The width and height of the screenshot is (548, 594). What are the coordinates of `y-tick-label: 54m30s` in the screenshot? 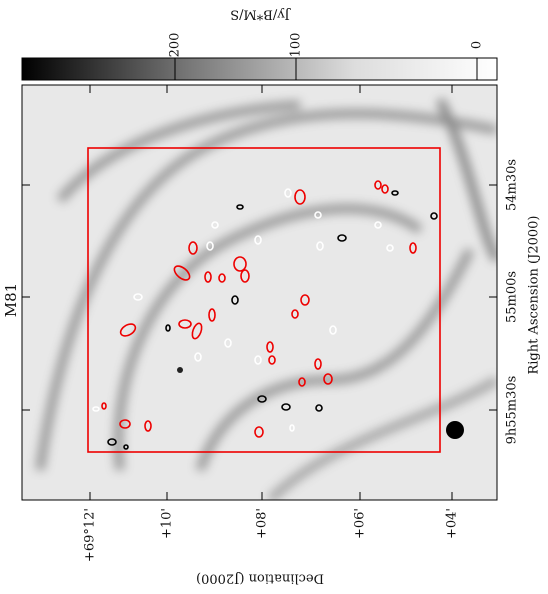 It's located at (512, 185).